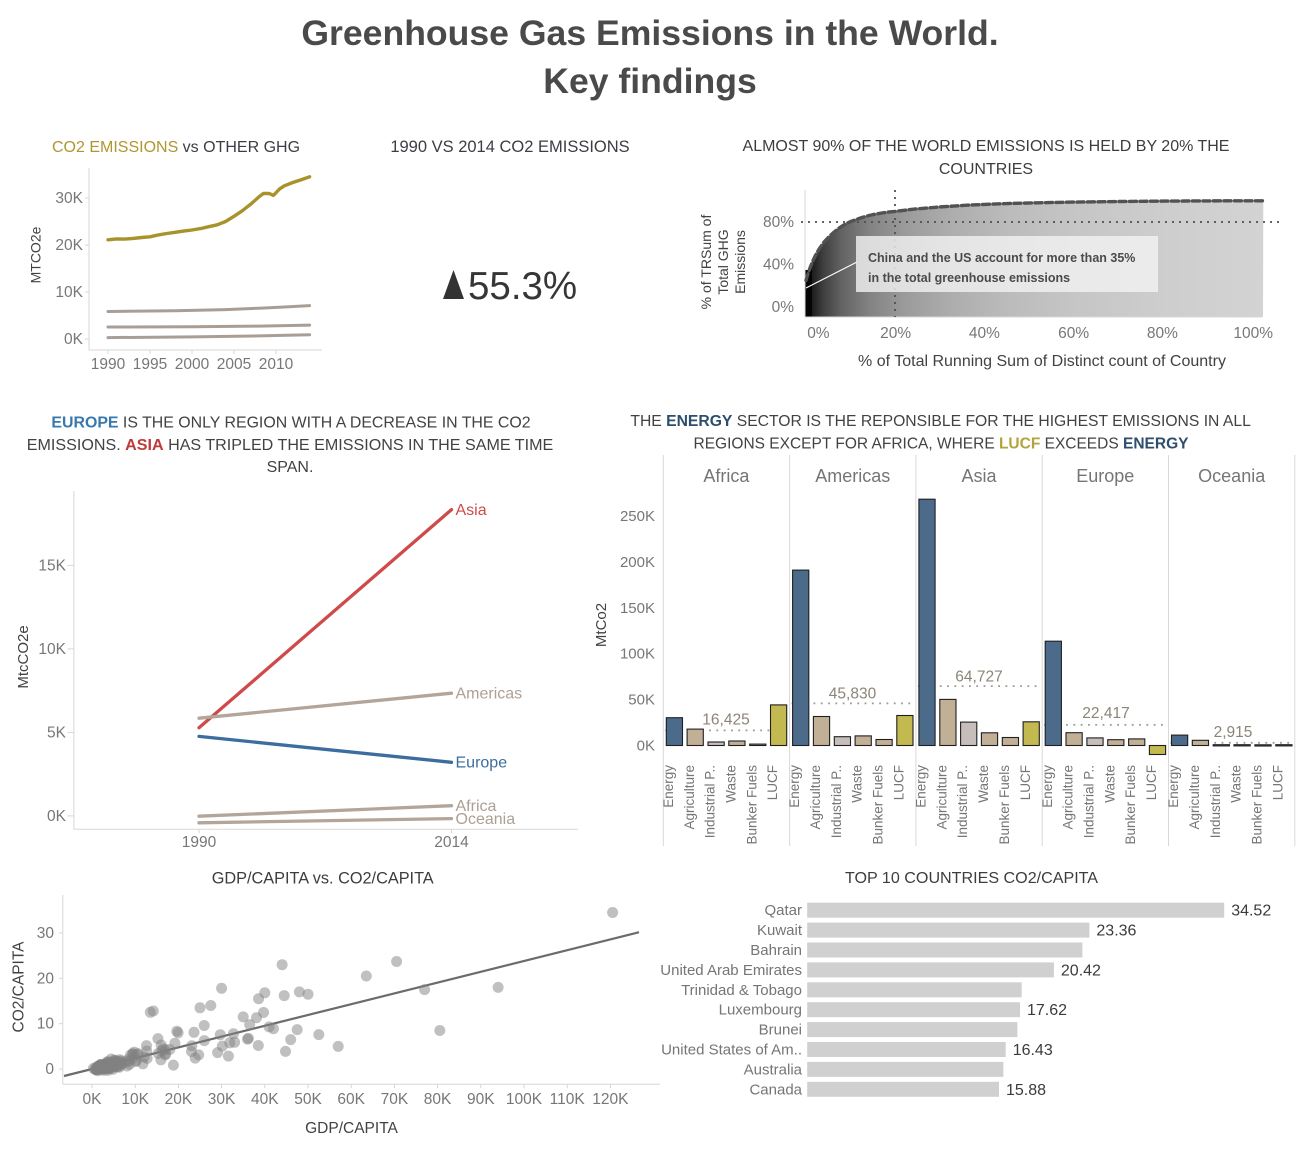 The image size is (1300, 1155). I want to click on svg-text: Canada, so click(775, 1089).